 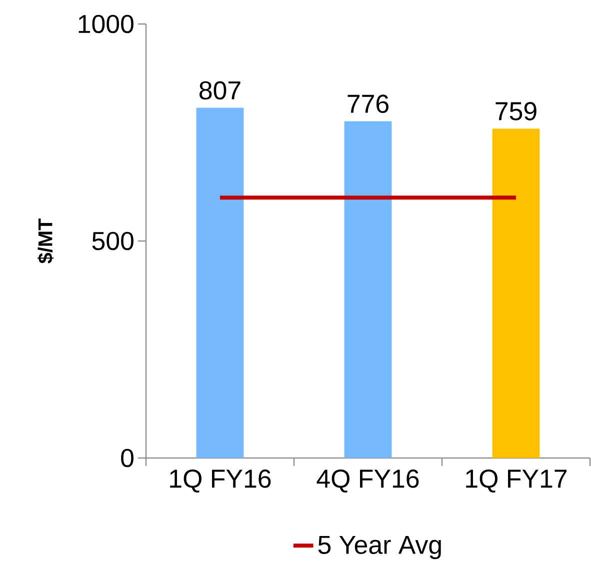 I want to click on data-label: 807, so click(x=220, y=90).